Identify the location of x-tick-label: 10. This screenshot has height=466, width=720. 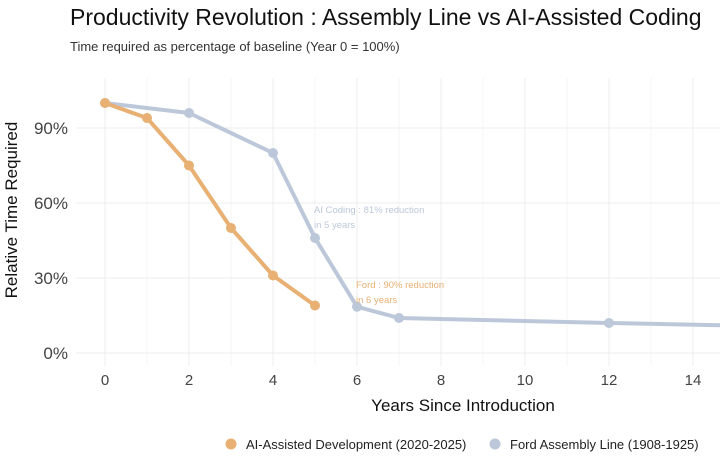
(525, 380).